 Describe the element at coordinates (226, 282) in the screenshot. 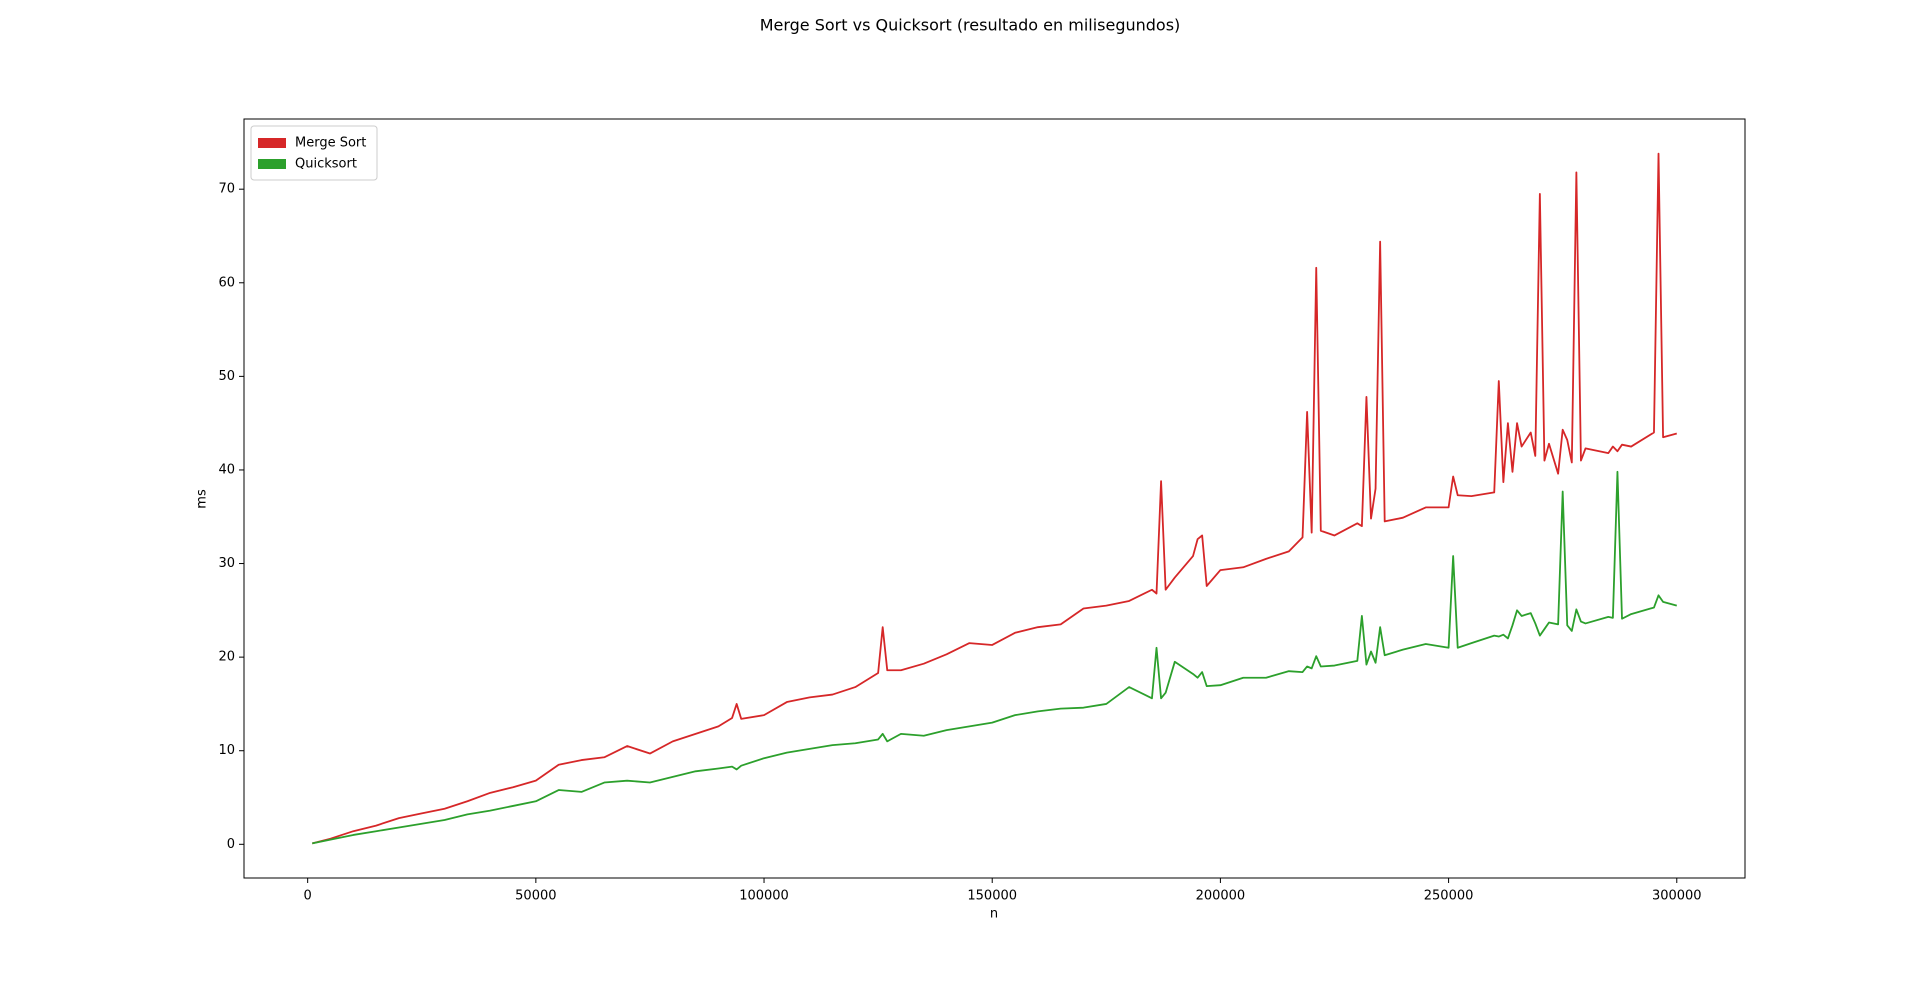

I see `y-tick-label: 60` at that location.